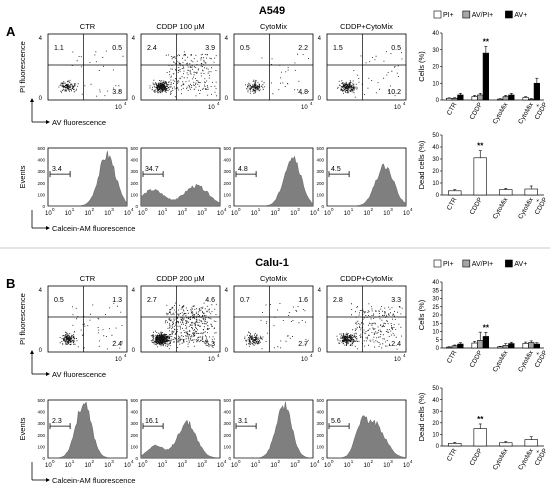 The image size is (550, 492). What do you see at coordinates (435, 424) in the screenshot?
I see `y-tick-label: 20` at bounding box center [435, 424].